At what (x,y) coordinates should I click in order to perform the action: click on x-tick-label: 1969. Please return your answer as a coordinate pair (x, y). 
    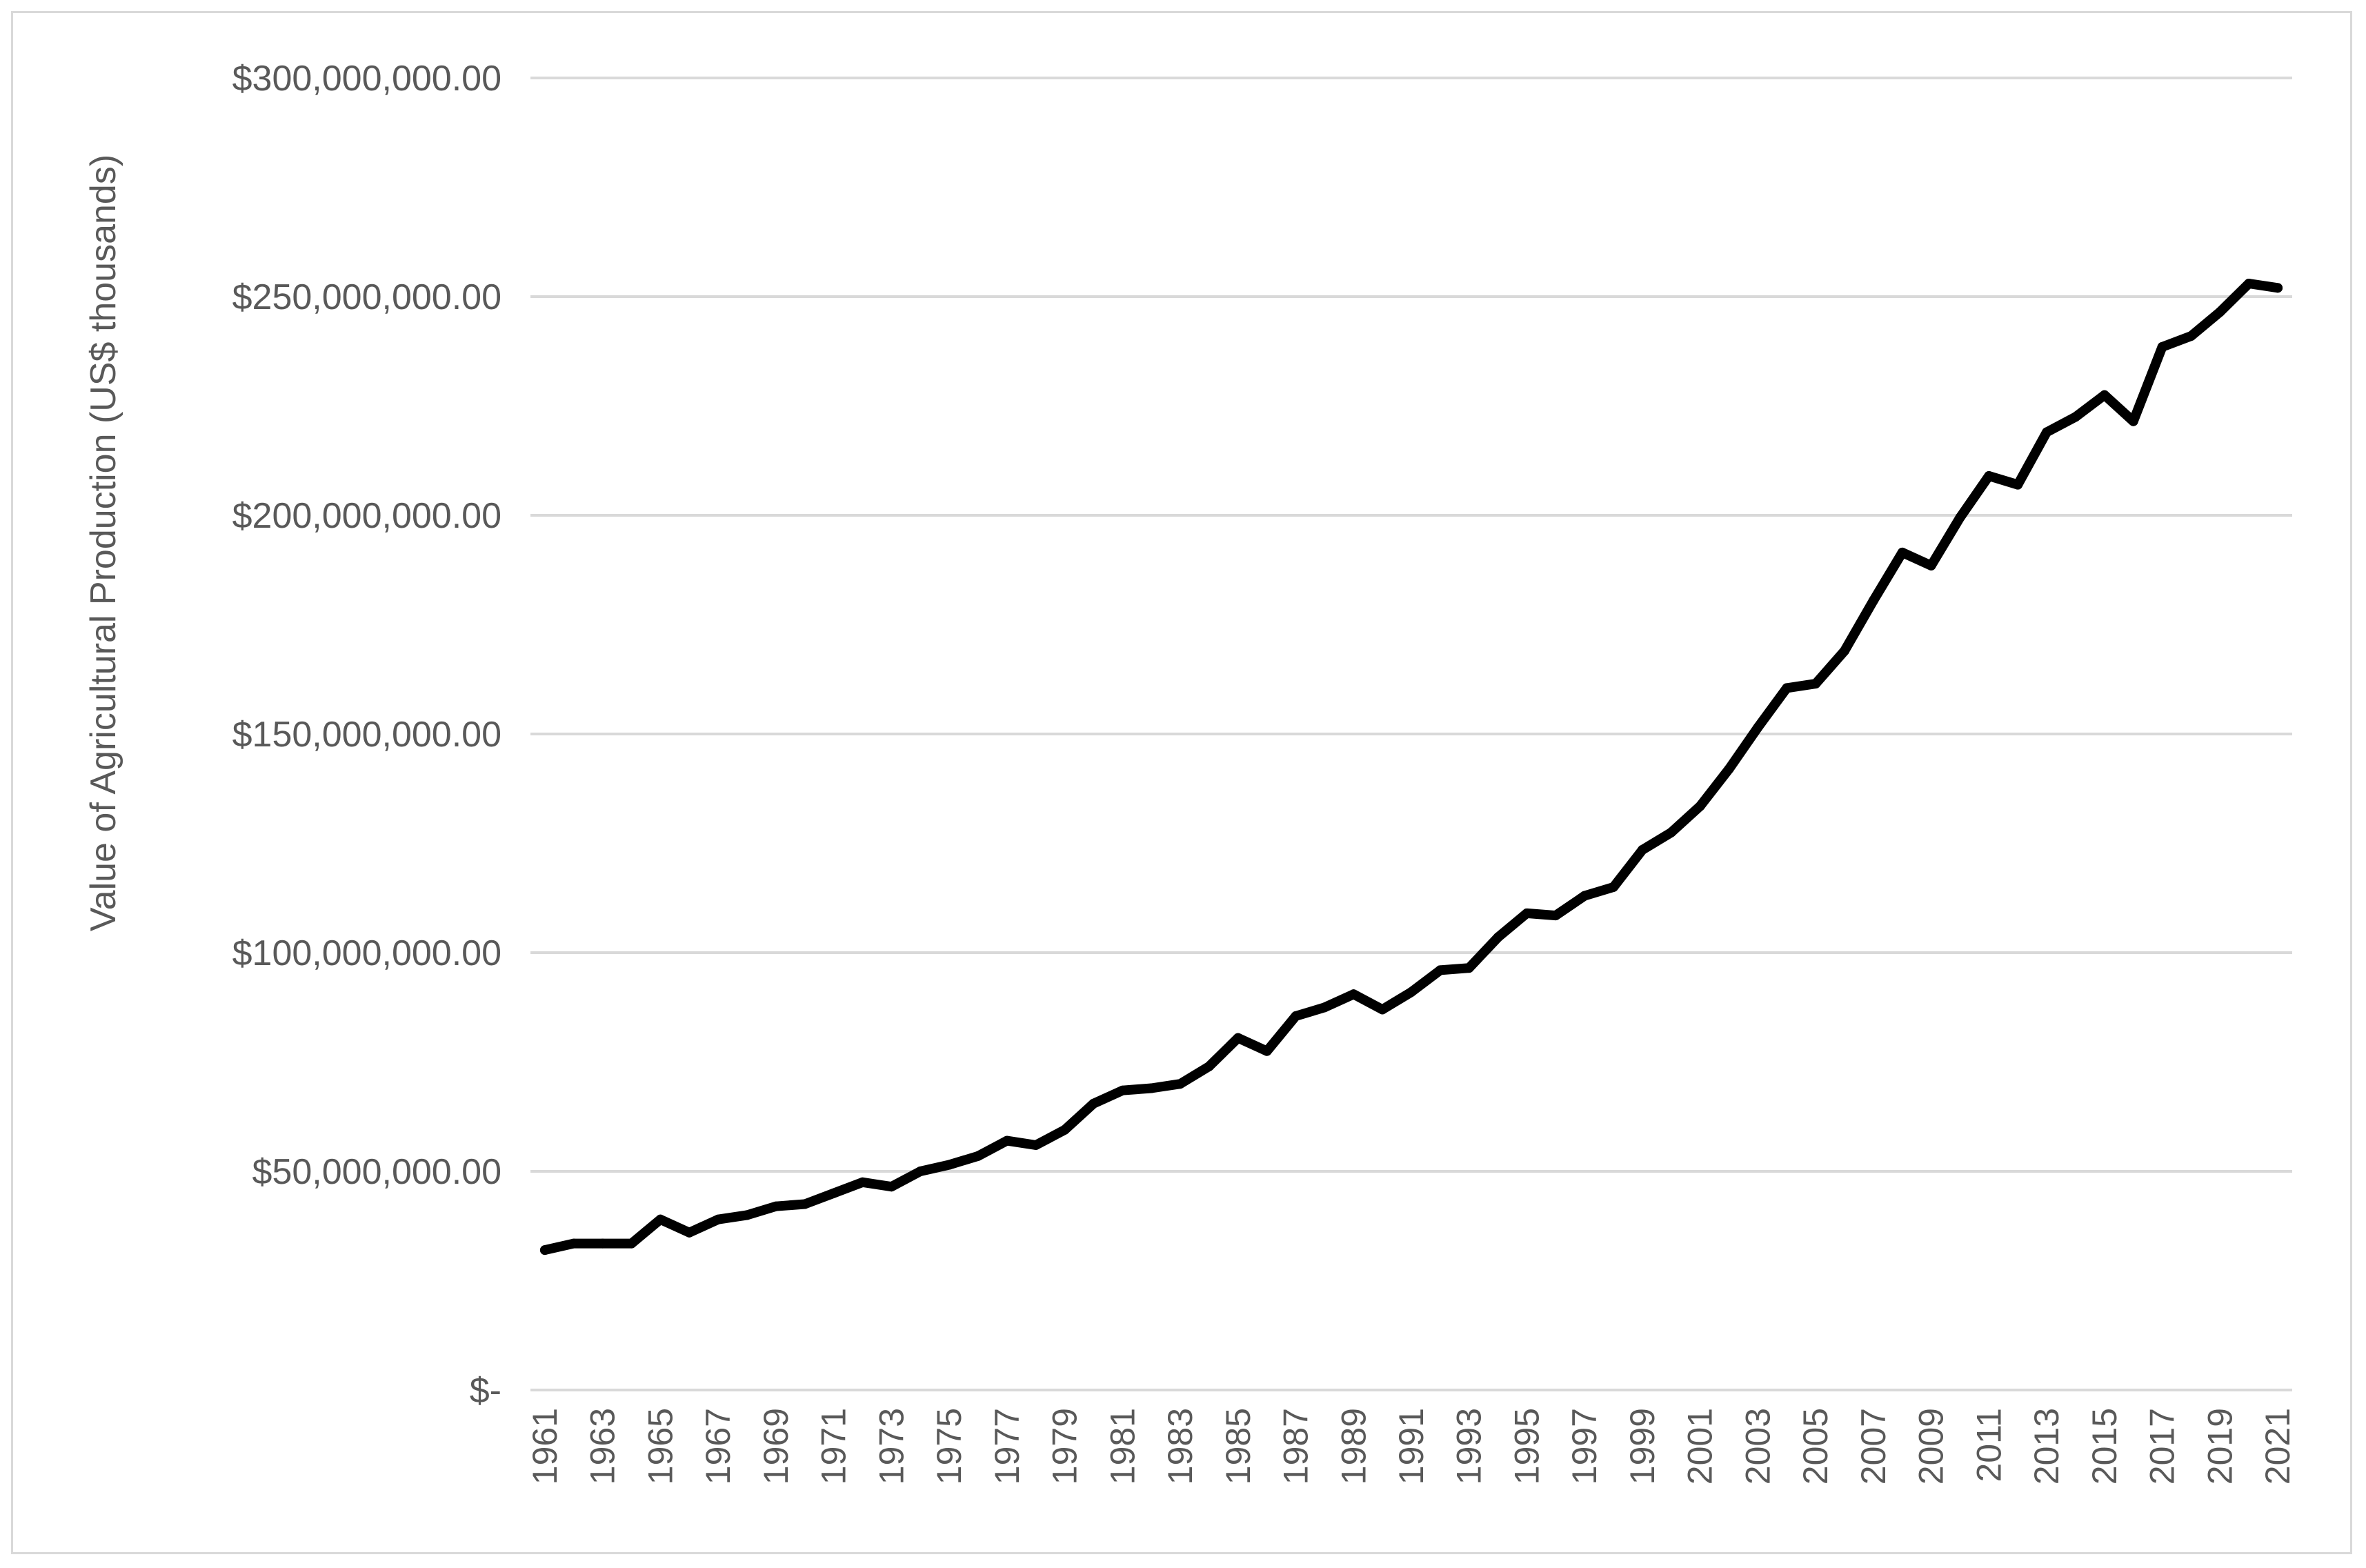
    Looking at the image, I should click on (776, 1446).